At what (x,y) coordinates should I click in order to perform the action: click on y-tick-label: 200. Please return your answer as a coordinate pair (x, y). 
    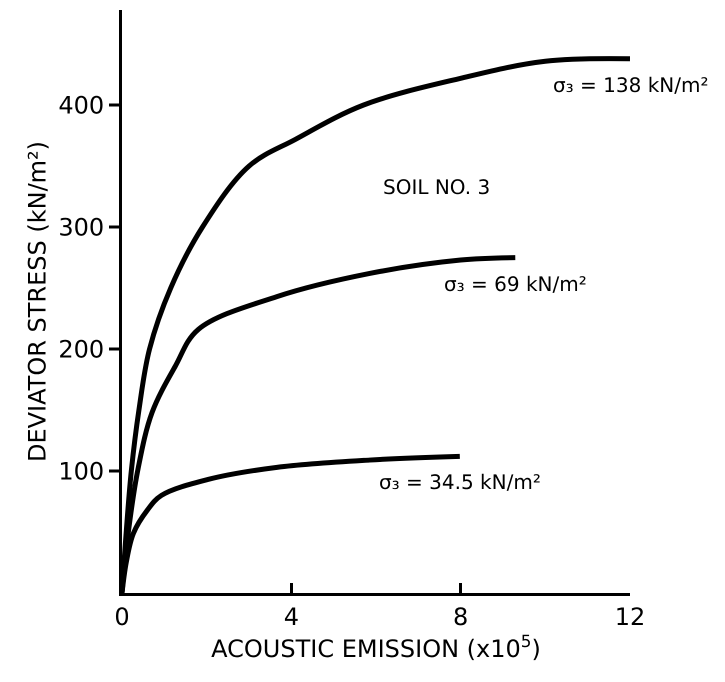
    Looking at the image, I should click on (81, 349).